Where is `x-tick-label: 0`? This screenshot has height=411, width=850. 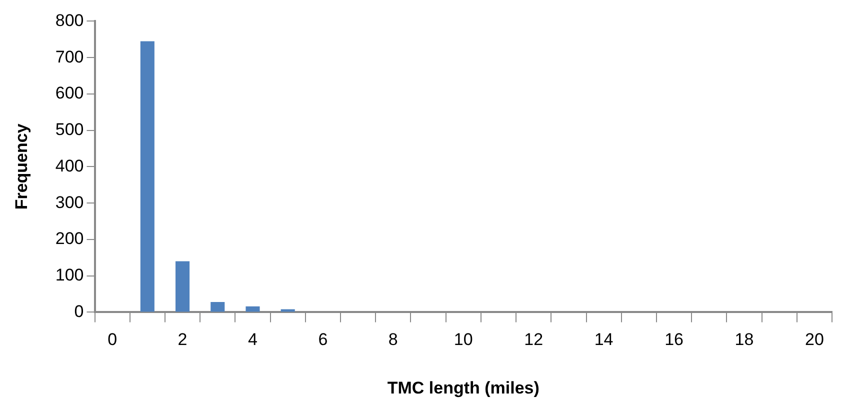
x-tick-label: 0 is located at coordinates (113, 340).